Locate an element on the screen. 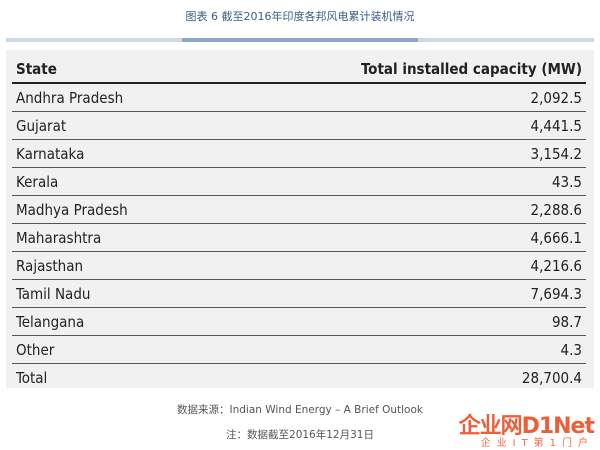 The image size is (600, 450). table-row: Gujarat 4,441.5 is located at coordinates (299, 125).